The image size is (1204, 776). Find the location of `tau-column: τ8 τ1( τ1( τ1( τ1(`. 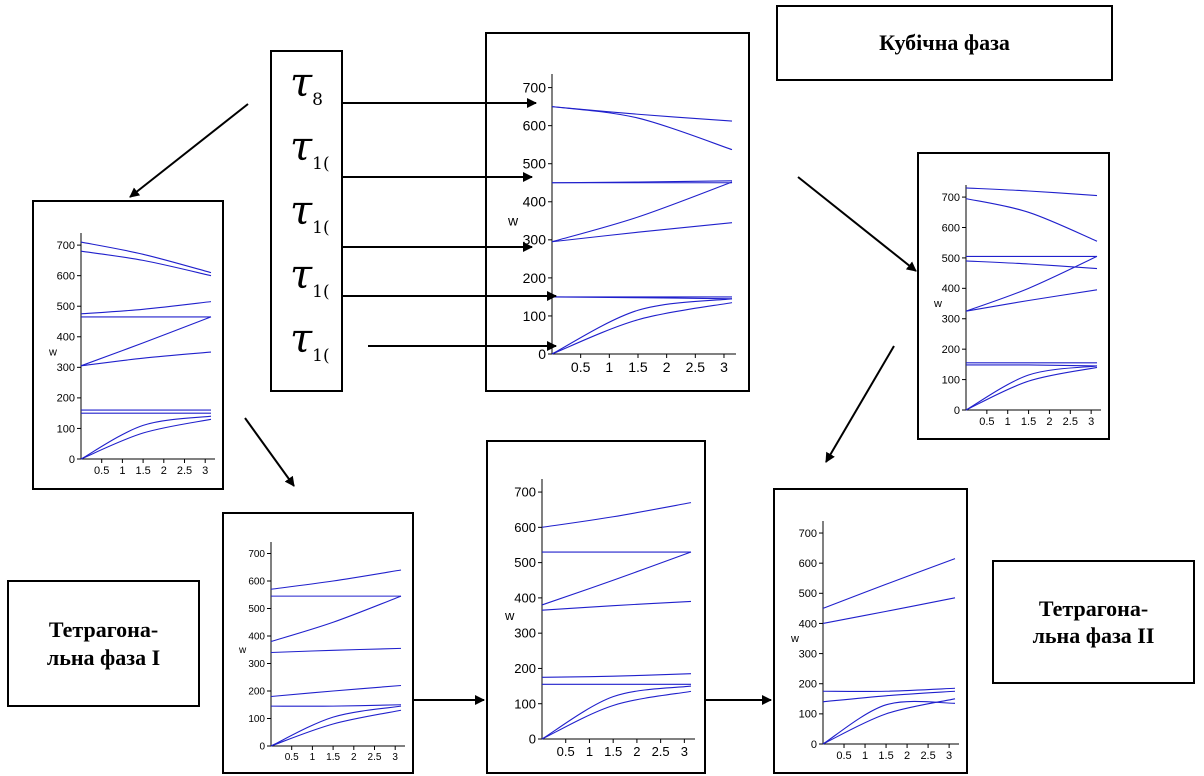

tau-column: τ8 τ1( τ1( τ1( τ1( is located at coordinates (306, 221).